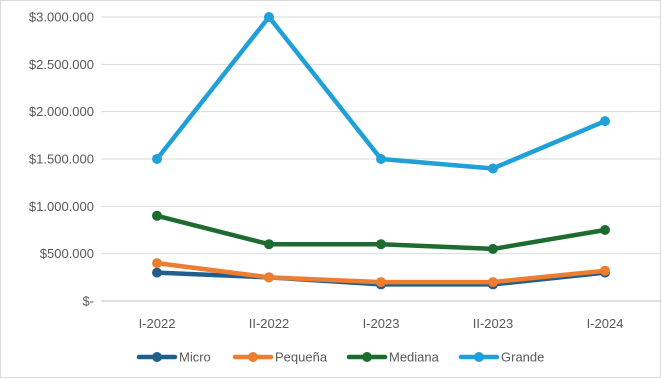 Image resolution: width=661 pixels, height=379 pixels. Describe the element at coordinates (67, 253) in the screenshot. I see `y-tick-label-1: $500.000` at that location.